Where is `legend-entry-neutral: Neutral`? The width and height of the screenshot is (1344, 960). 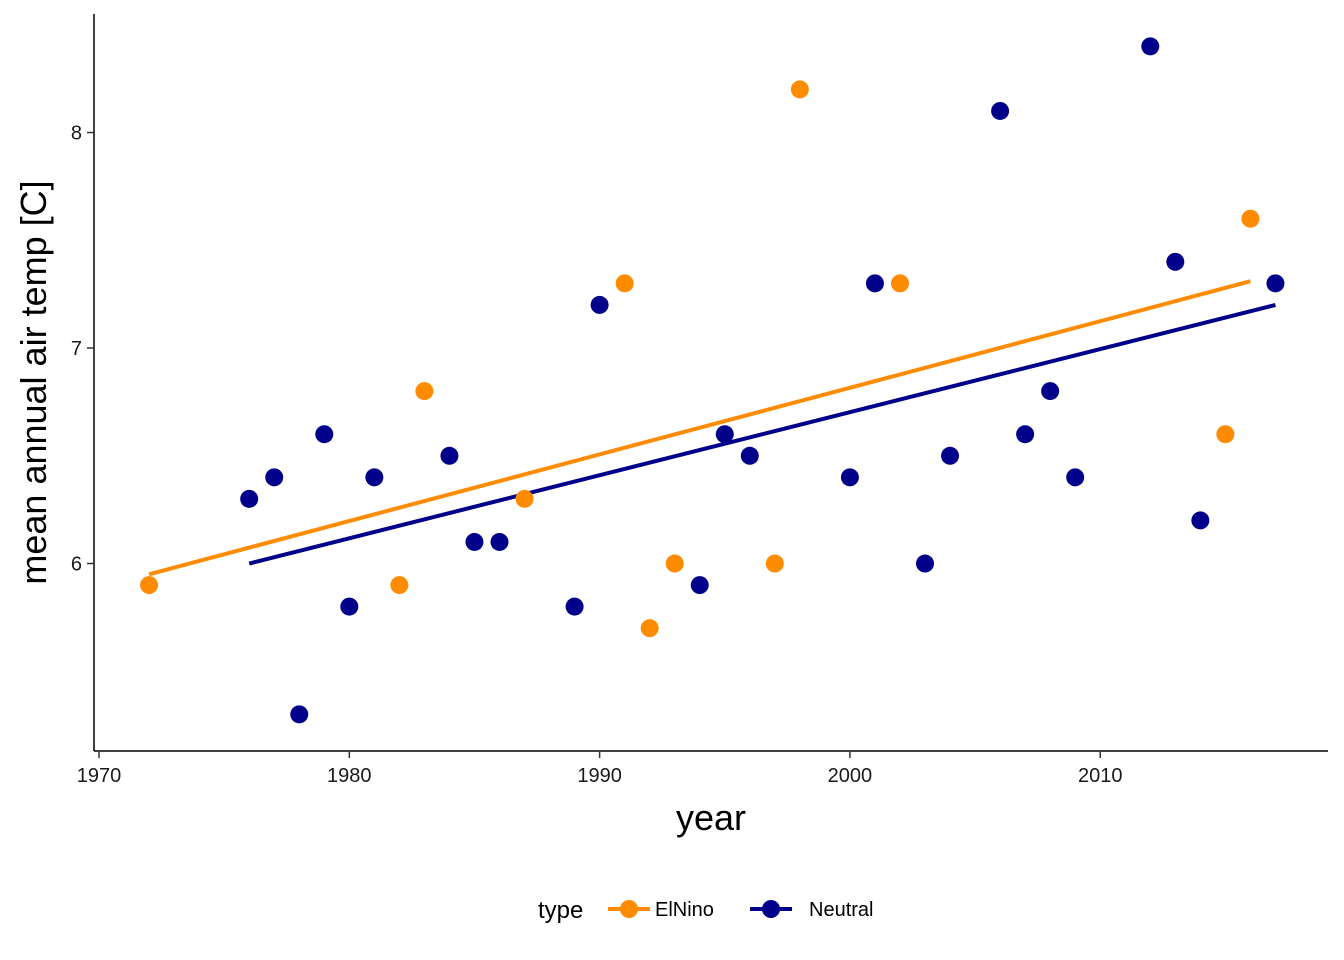
legend-entry-neutral: Neutral is located at coordinates (811, 910).